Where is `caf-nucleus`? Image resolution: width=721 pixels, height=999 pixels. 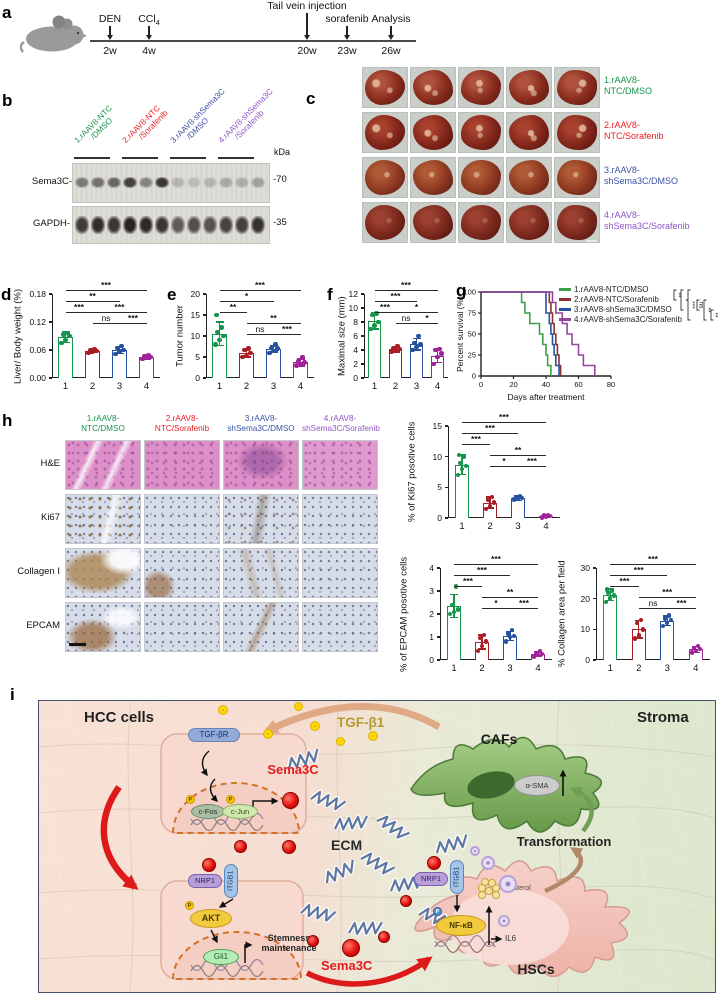
caf-nucleus is located at coordinates (491, 785).